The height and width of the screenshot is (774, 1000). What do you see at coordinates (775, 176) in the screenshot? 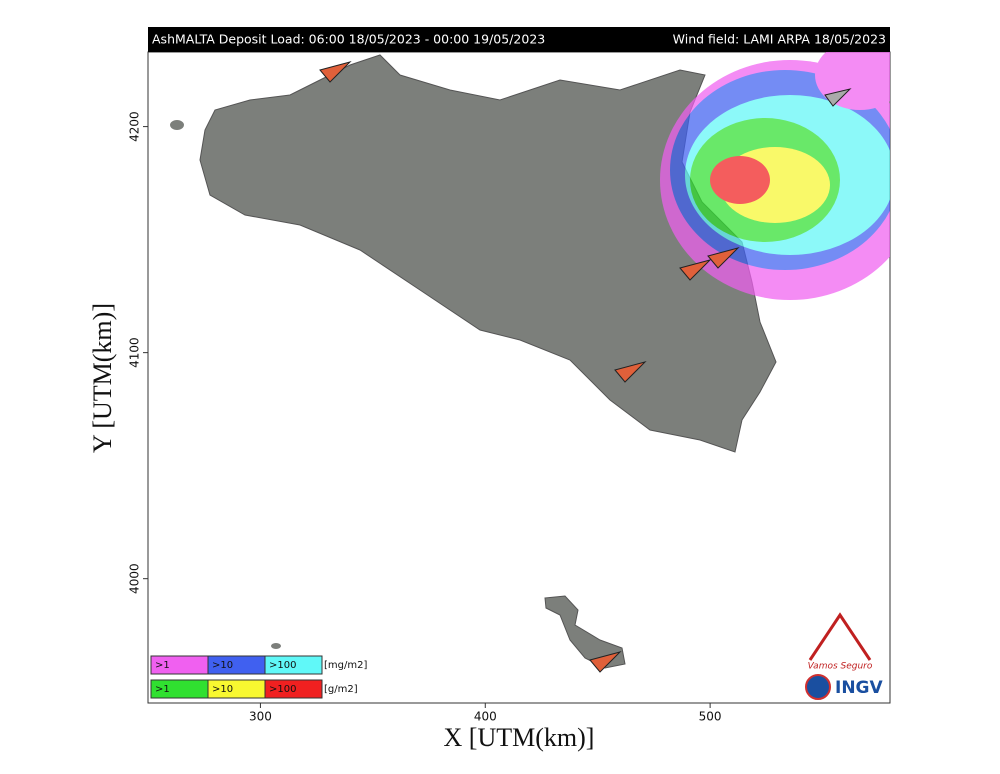
I see `ash-plume` at bounding box center [775, 176].